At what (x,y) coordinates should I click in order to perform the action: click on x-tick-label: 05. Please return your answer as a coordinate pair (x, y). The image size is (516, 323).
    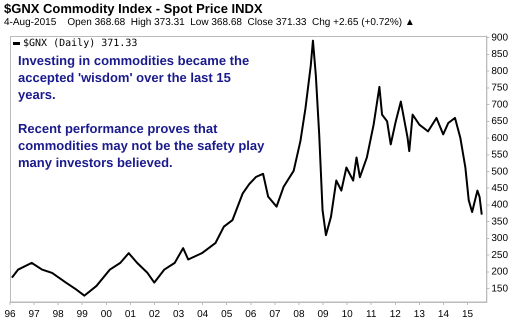
    Looking at the image, I should click on (227, 314).